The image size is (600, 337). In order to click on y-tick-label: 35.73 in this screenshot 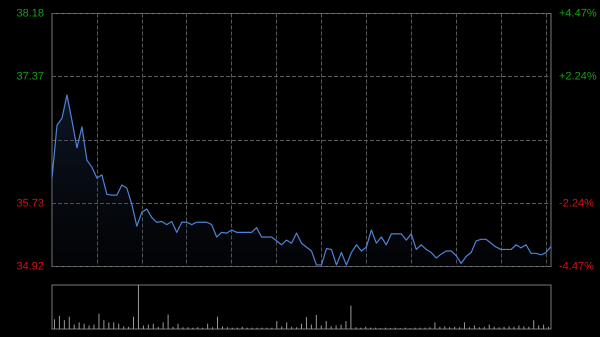, I will do `click(30, 204)`.